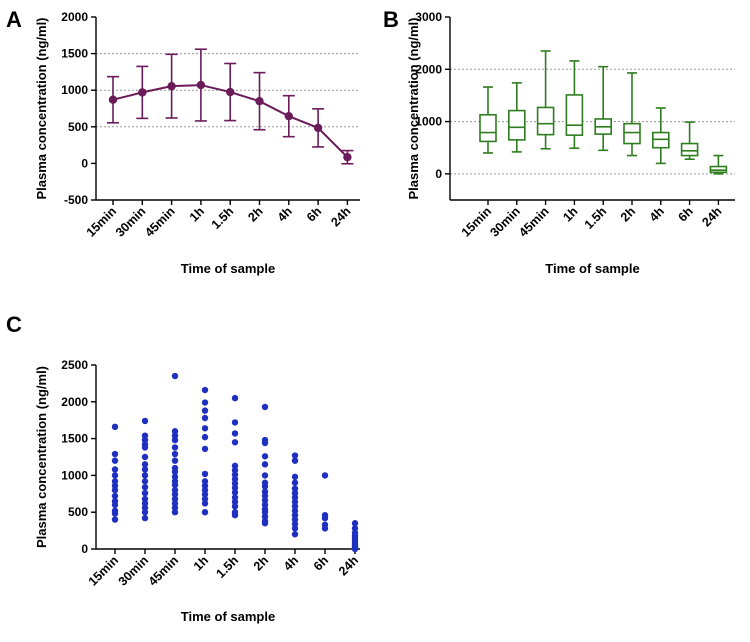  What do you see at coordinates (201, 563) in the screenshot?
I see `x-tick-label: 1h` at bounding box center [201, 563].